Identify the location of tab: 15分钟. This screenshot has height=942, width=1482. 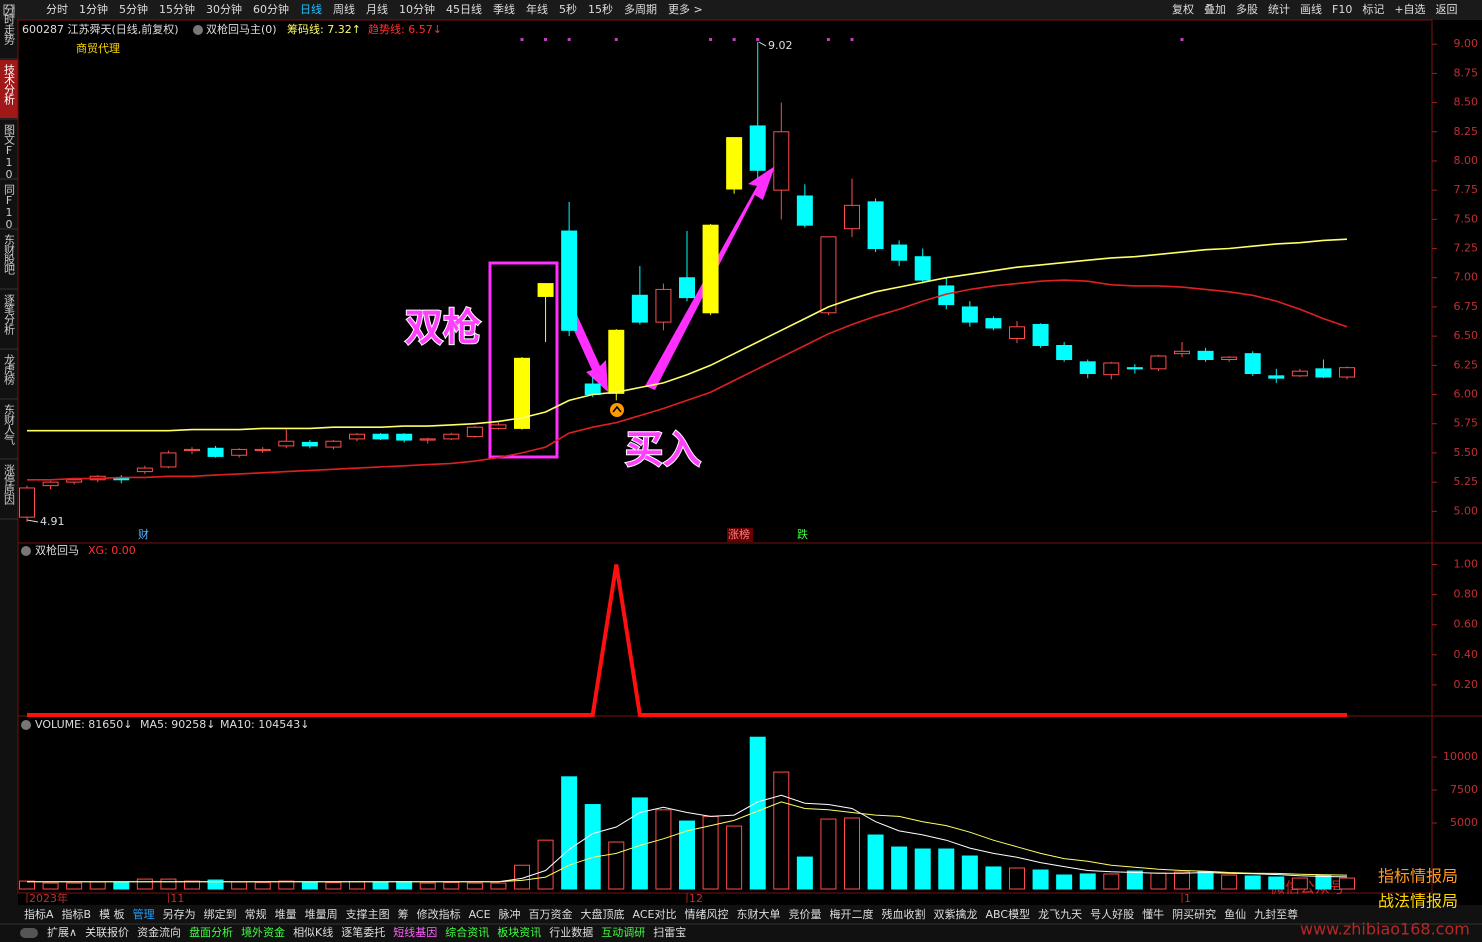
(177, 9).